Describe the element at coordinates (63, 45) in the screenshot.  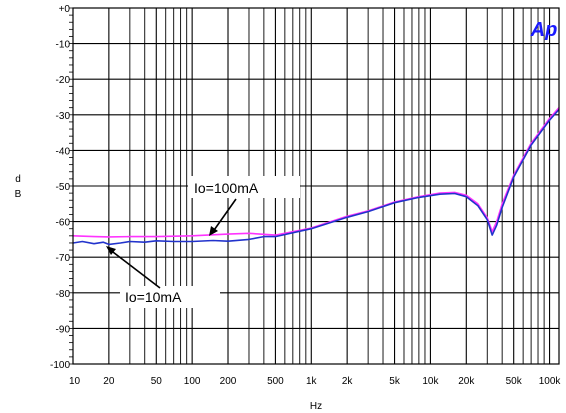
I see `y-tick-label: -10` at that location.